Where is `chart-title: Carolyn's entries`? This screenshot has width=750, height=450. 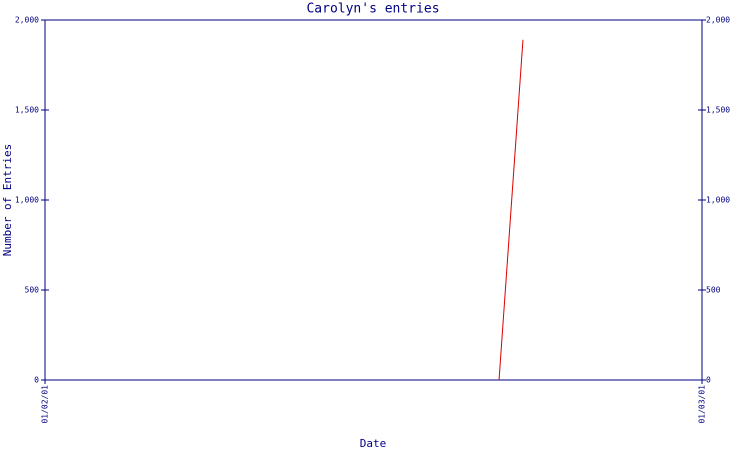
chart-title: Carolyn's entries is located at coordinates (372, 9).